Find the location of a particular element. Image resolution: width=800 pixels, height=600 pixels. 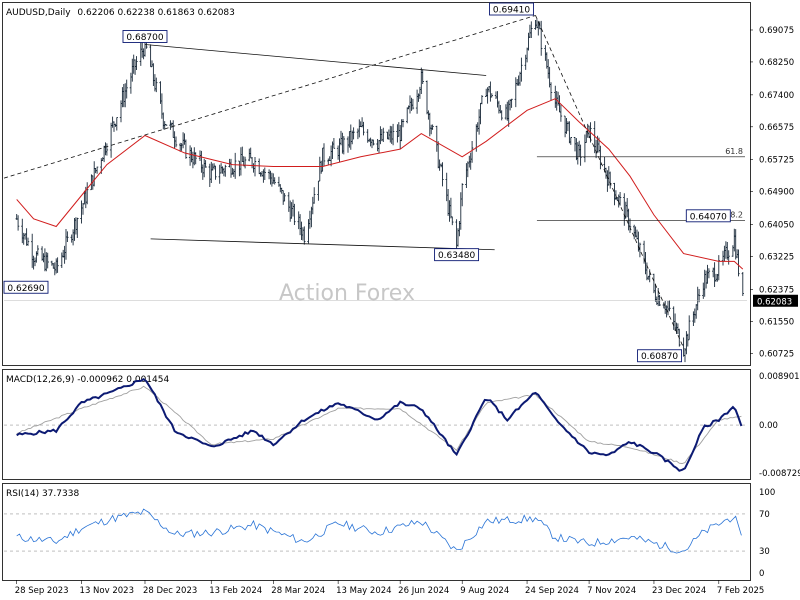

macd-panel-title: MACD(12,26,9) -0.000962 0.001454 is located at coordinates (87, 380).